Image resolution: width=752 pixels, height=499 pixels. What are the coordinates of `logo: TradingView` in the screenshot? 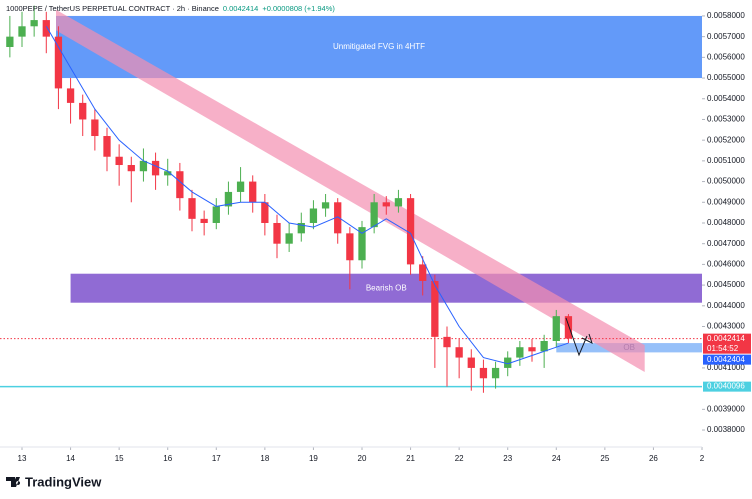 It's located at (54, 481).